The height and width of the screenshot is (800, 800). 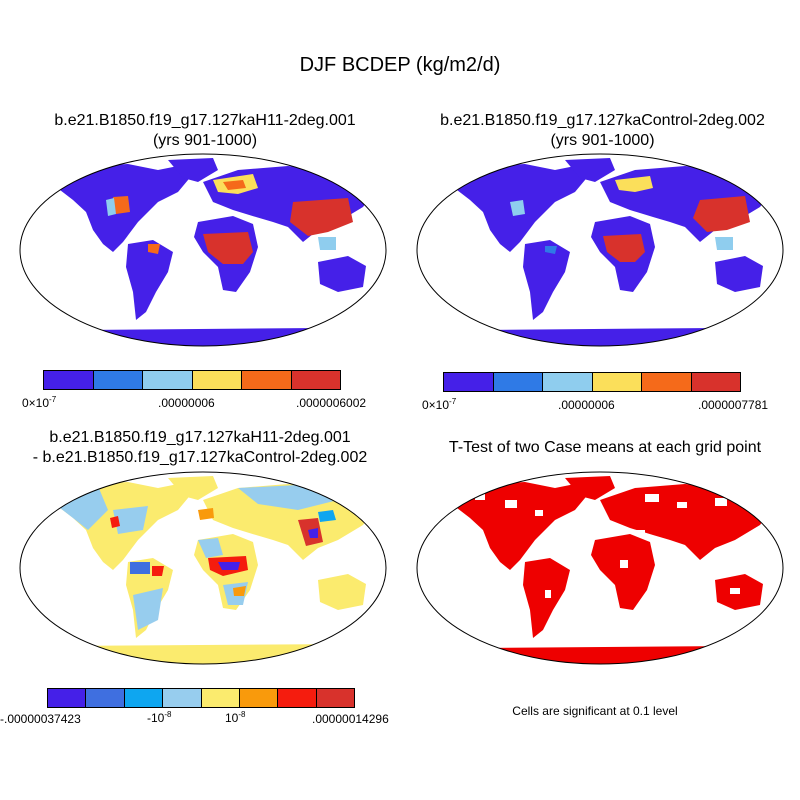 I want to click on colorbar-label-min: -.00000037423, so click(x=40, y=719).